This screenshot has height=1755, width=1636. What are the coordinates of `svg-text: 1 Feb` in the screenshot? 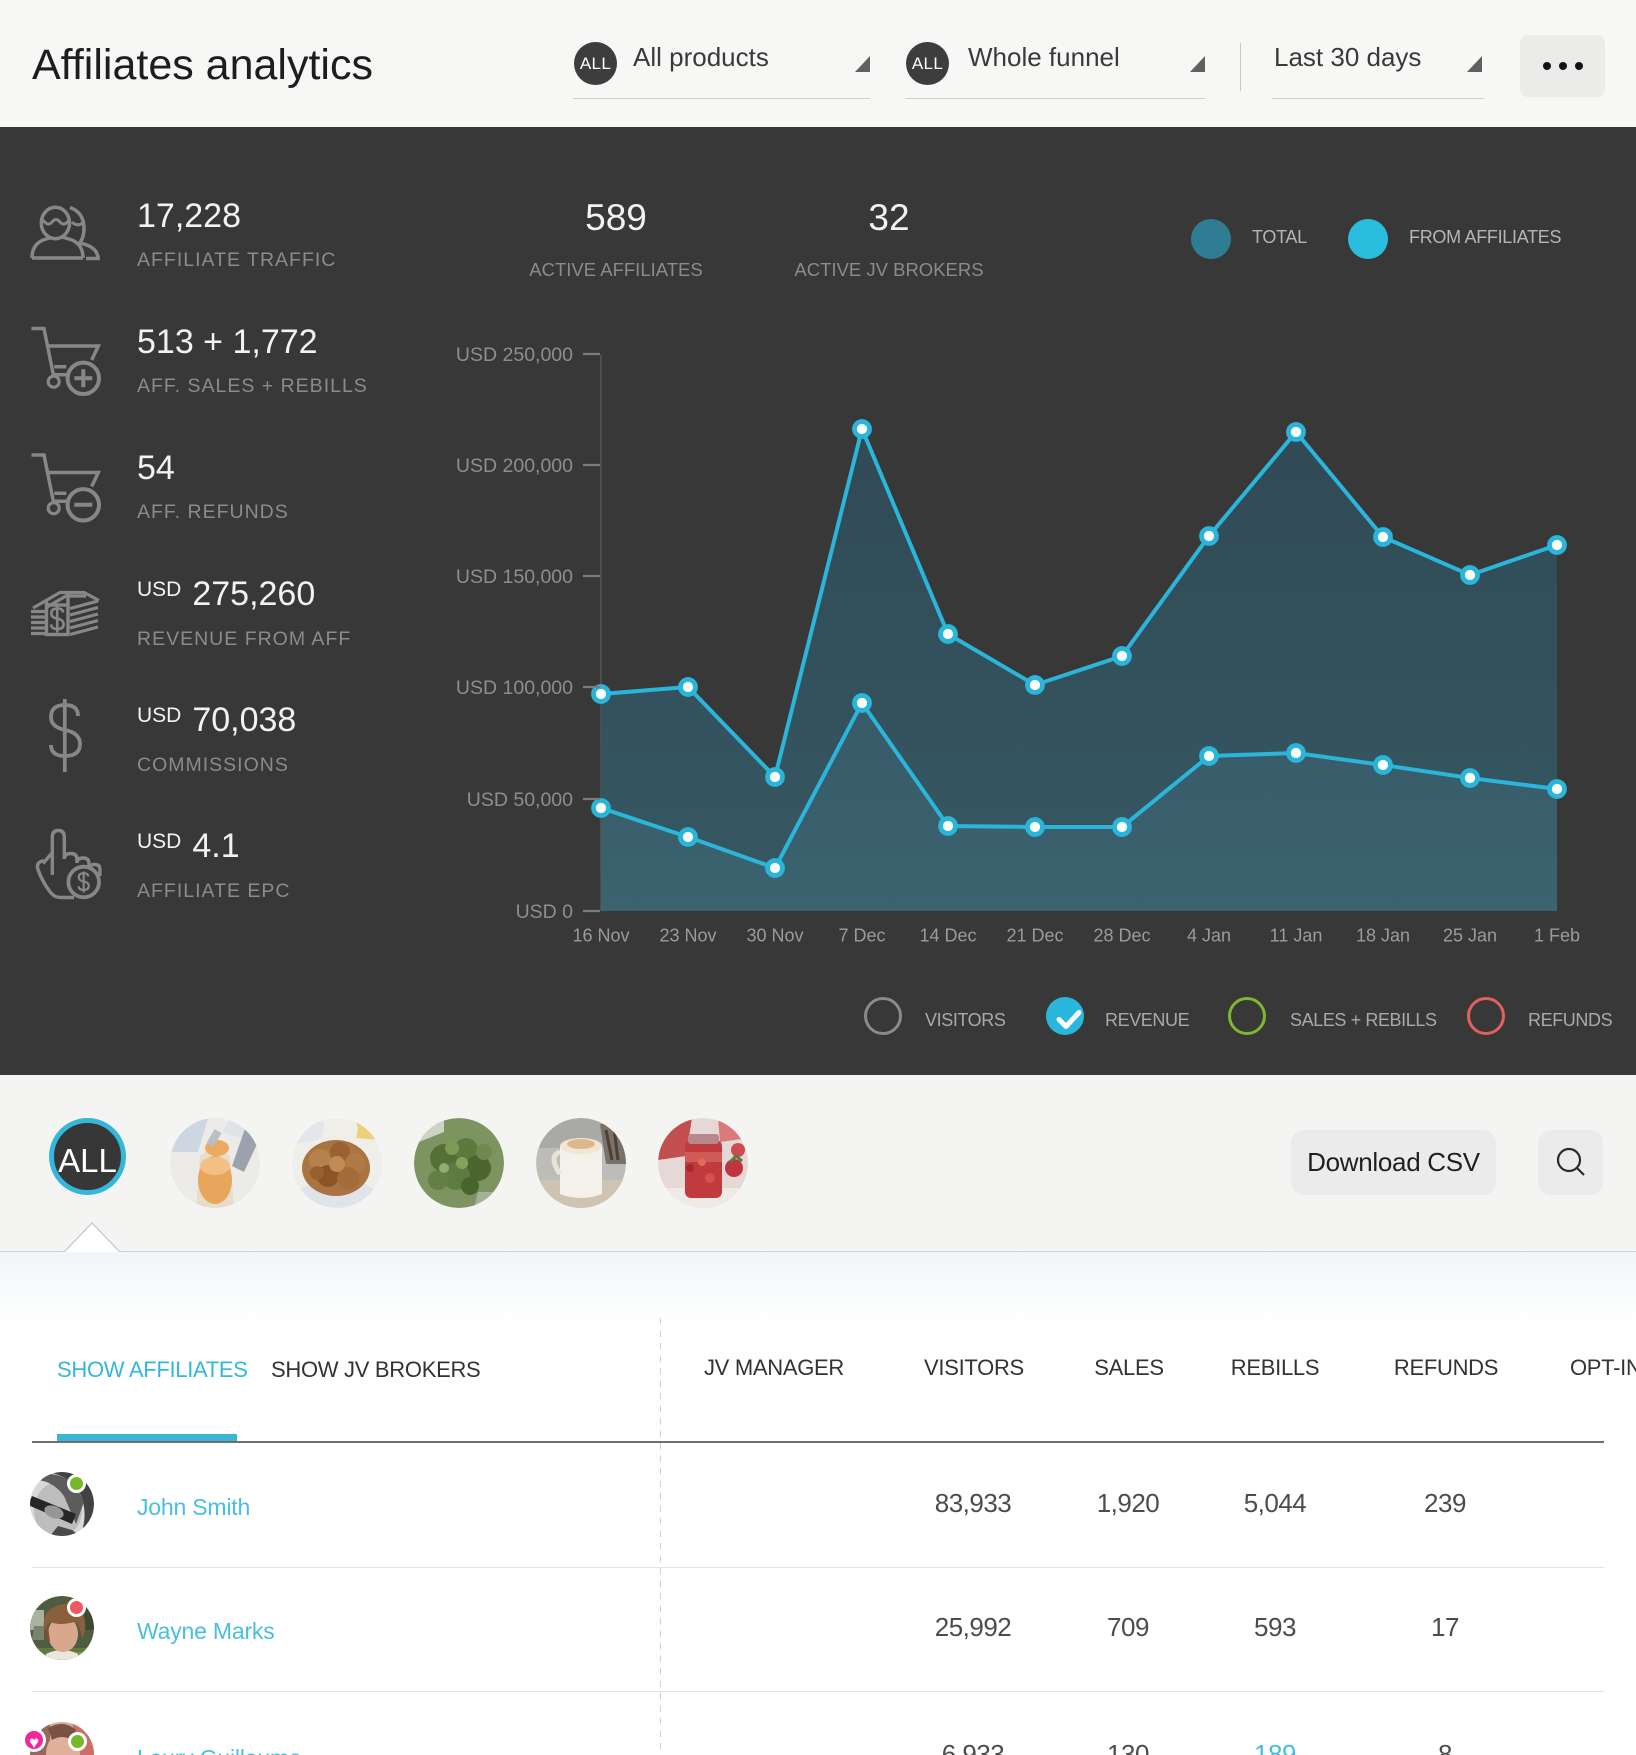 It's located at (1557, 936).